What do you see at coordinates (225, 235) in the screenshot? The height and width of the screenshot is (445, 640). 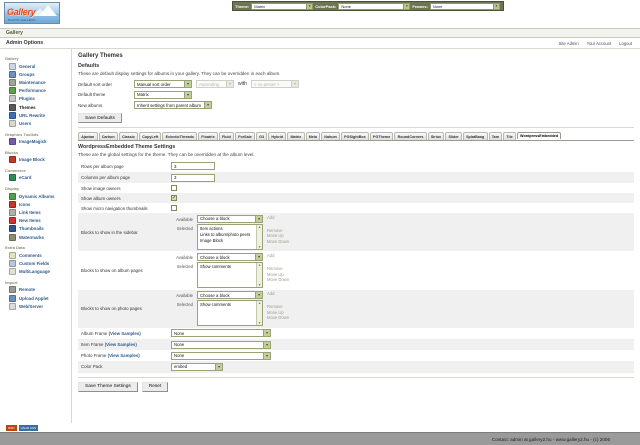 I see `list-item: Links to album/photo peers` at bounding box center [225, 235].